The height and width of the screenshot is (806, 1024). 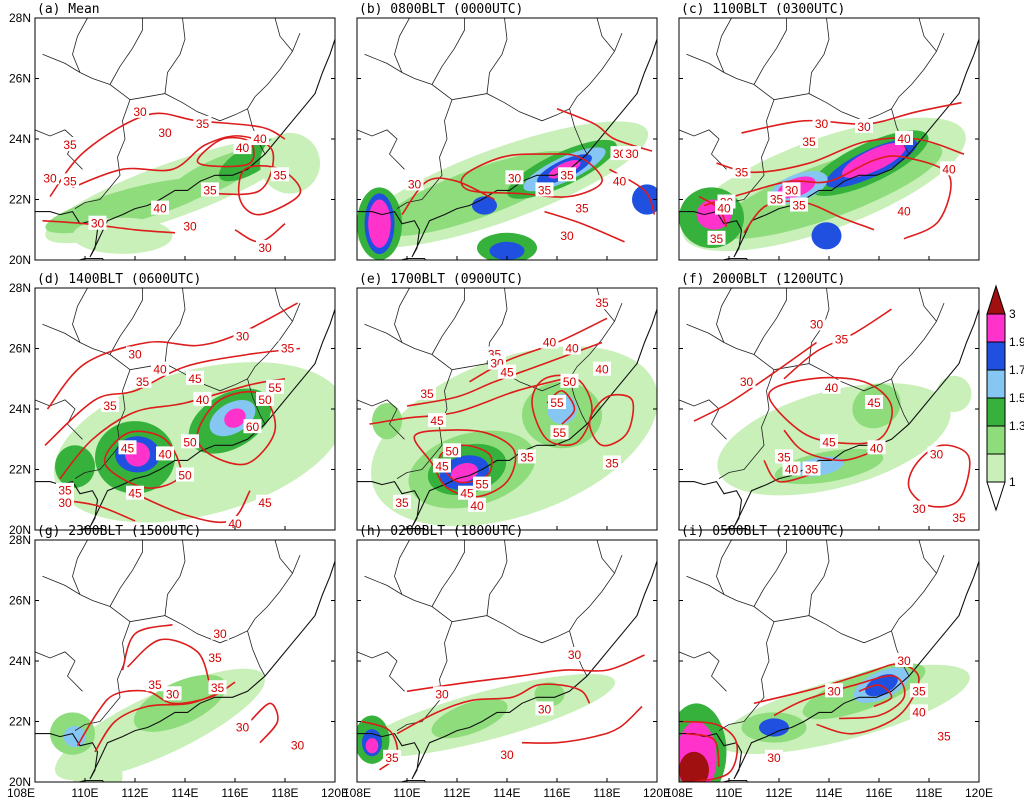 What do you see at coordinates (763, 279) in the screenshot?
I see `panel-title: (f) 2000BLT (1200UTC)` at bounding box center [763, 279].